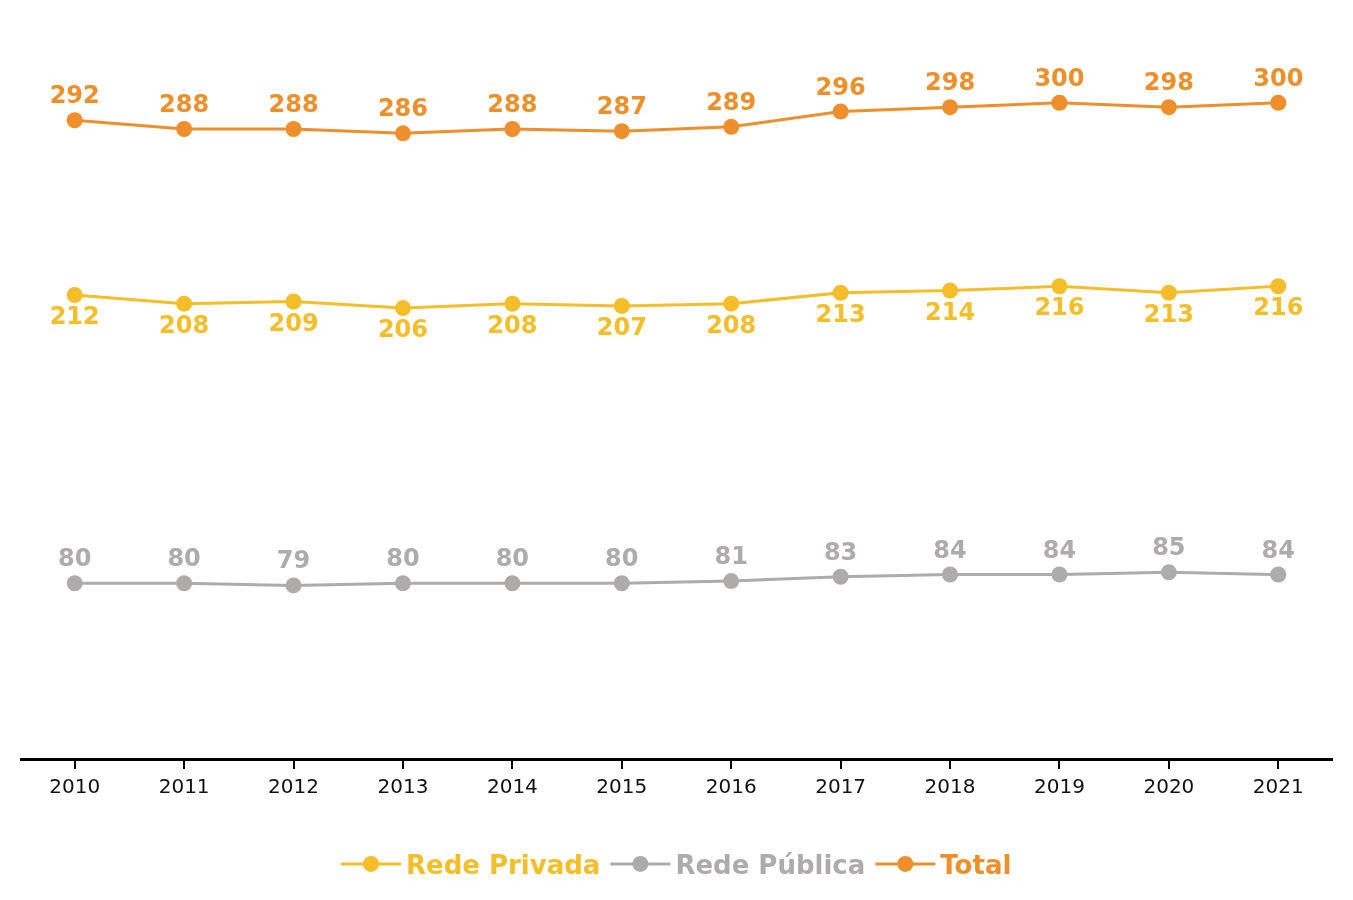 The height and width of the screenshot is (900, 1353). Describe the element at coordinates (1169, 786) in the screenshot. I see `x-tick-label: 2020` at that location.